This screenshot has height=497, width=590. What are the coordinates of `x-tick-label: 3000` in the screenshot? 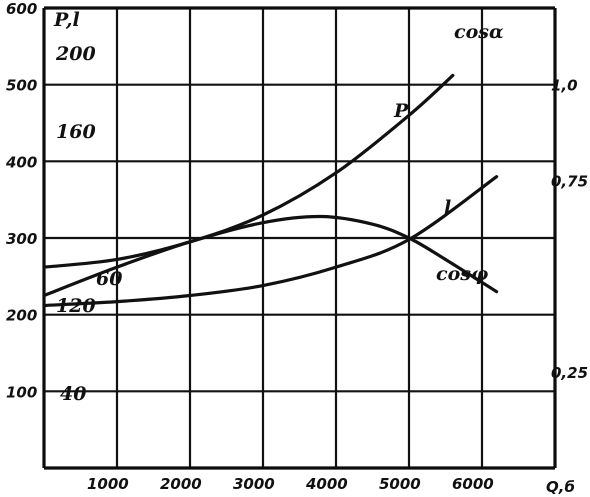 It's located at (254, 484).